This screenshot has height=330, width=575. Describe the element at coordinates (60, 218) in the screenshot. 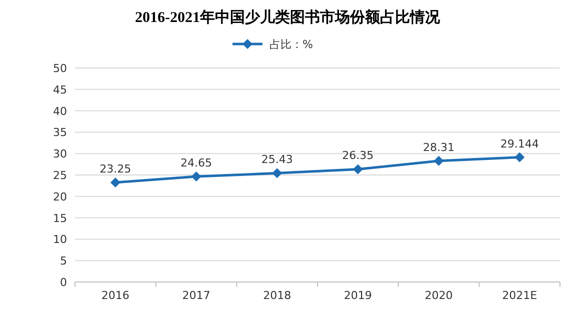

I see `y-tick-label: 15` at that location.